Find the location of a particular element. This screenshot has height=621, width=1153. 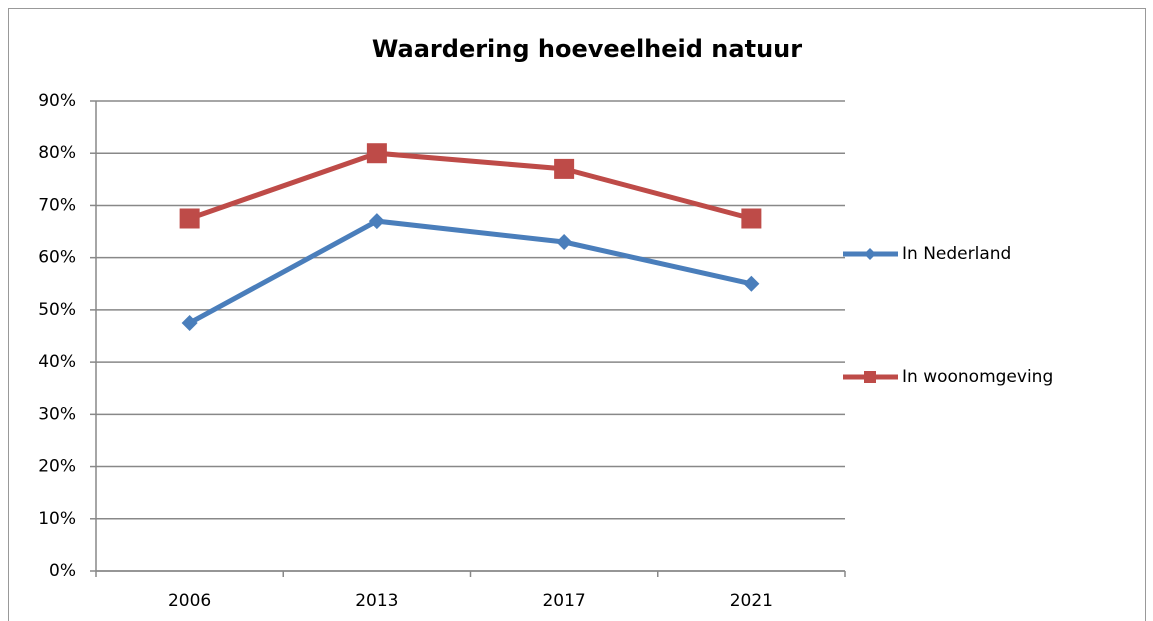

y-tick-label: 60% is located at coordinates (57, 258).